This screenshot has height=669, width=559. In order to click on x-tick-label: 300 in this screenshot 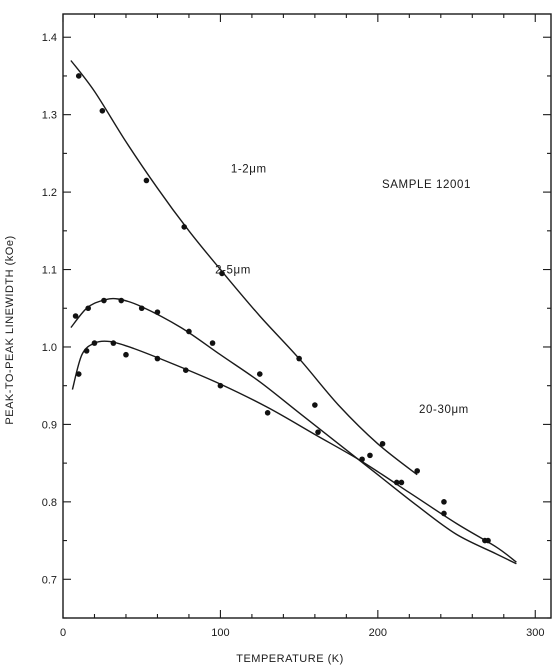, I will do `click(535, 633)`.